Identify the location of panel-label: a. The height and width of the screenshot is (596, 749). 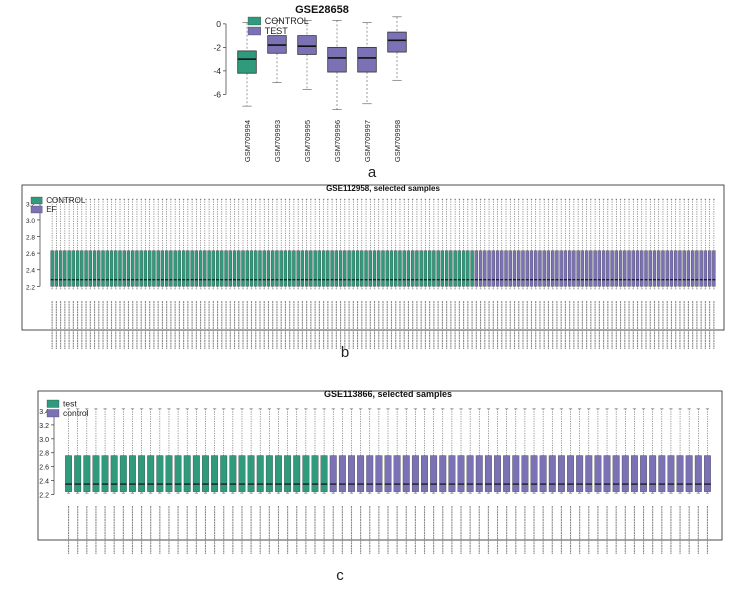
(372, 172).